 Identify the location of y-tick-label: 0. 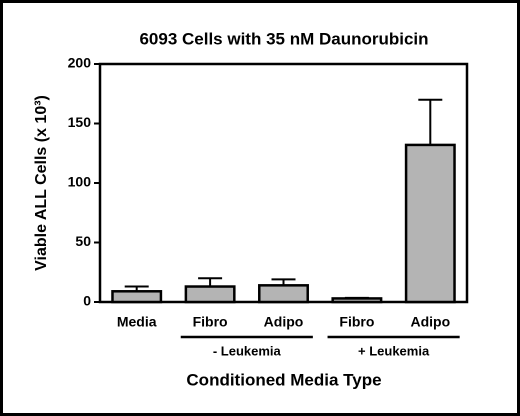
(87, 301).